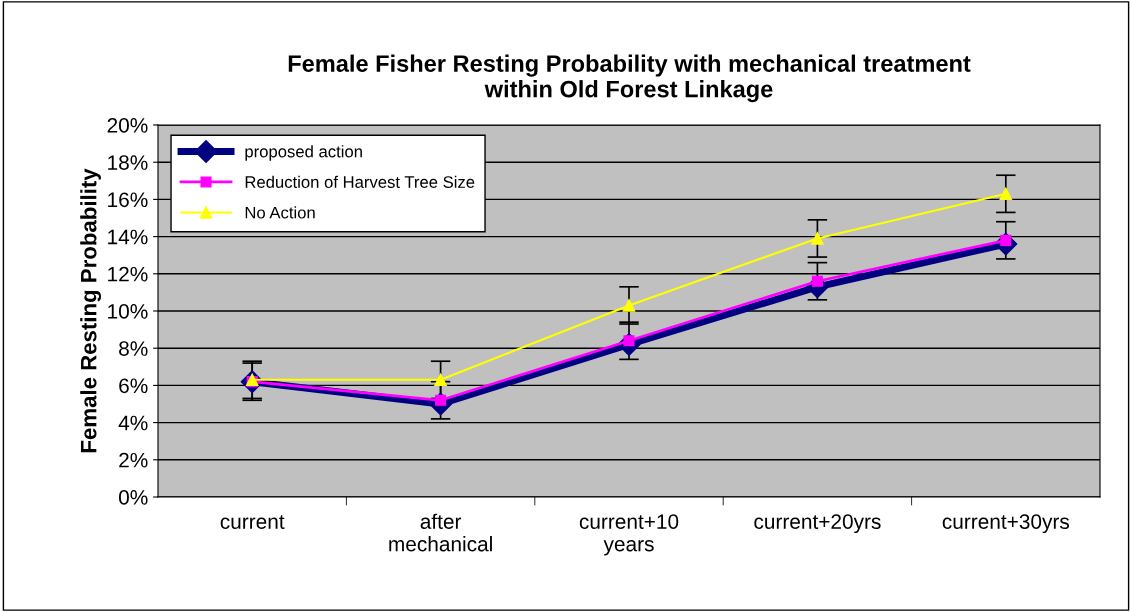  What do you see at coordinates (817, 524) in the screenshot?
I see `x-tick-label: current+20yrs` at bounding box center [817, 524].